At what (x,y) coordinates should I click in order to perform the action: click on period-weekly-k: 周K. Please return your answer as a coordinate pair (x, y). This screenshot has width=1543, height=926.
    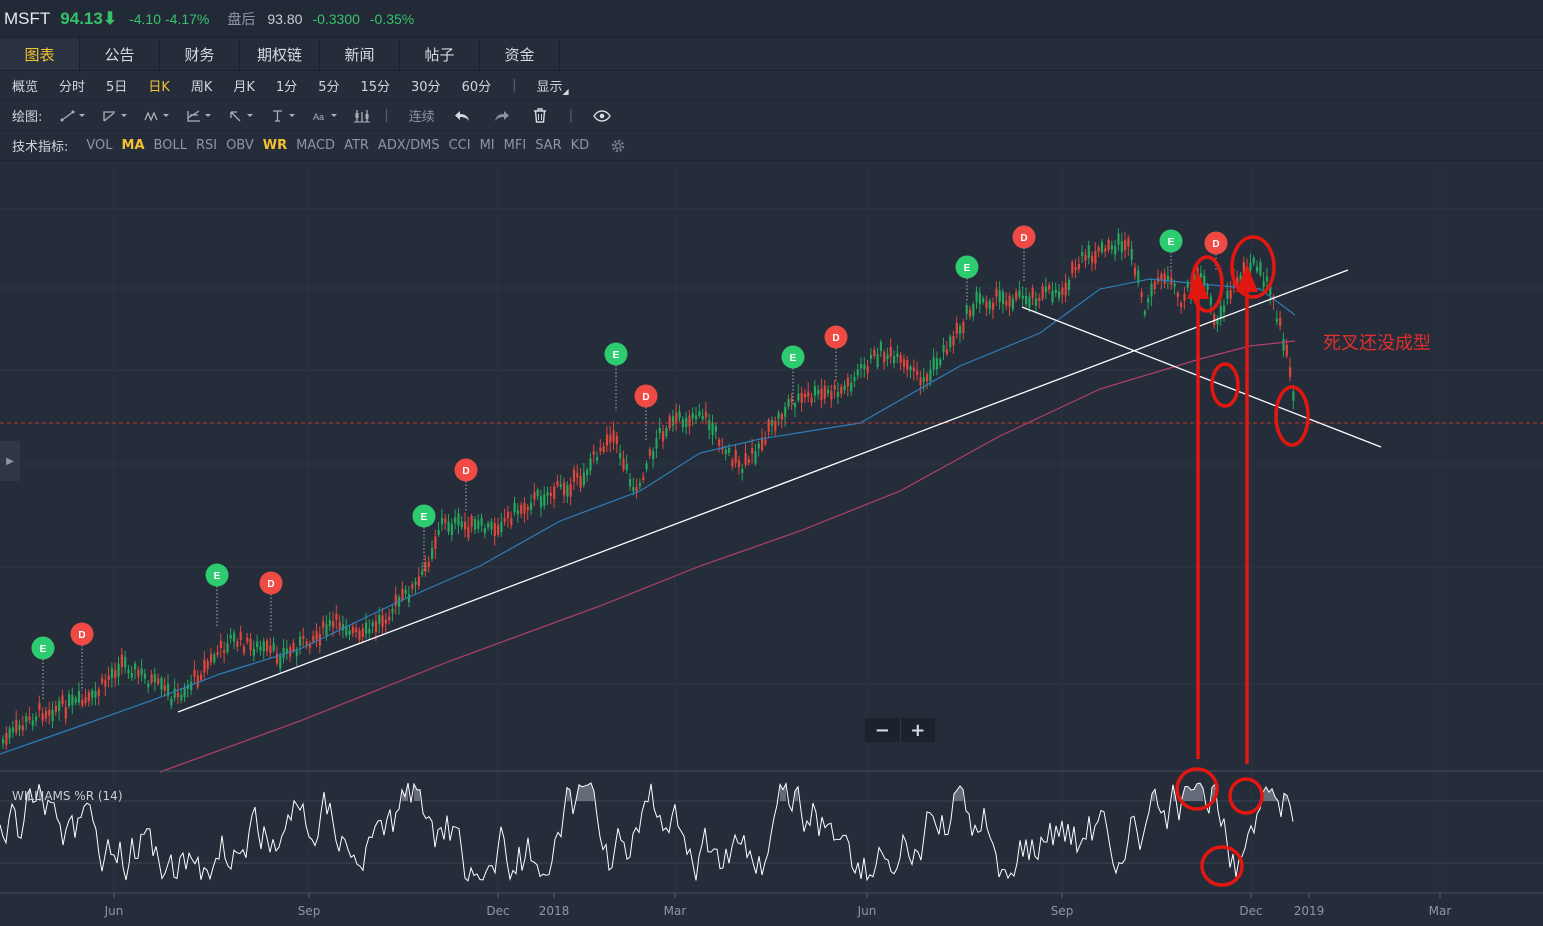
    Looking at the image, I should click on (201, 87).